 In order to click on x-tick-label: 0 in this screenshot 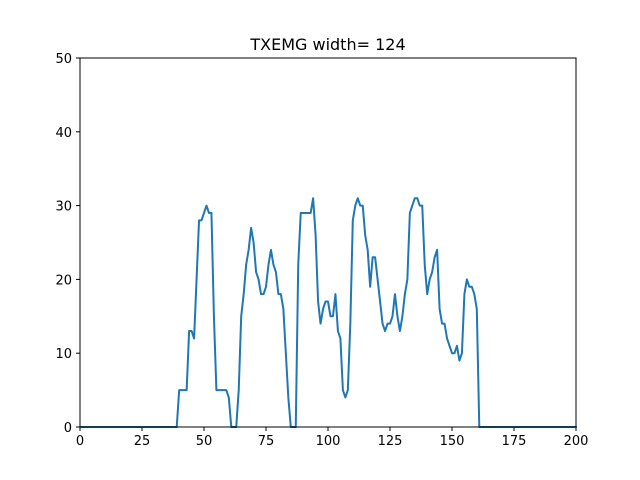, I will do `click(80, 441)`.